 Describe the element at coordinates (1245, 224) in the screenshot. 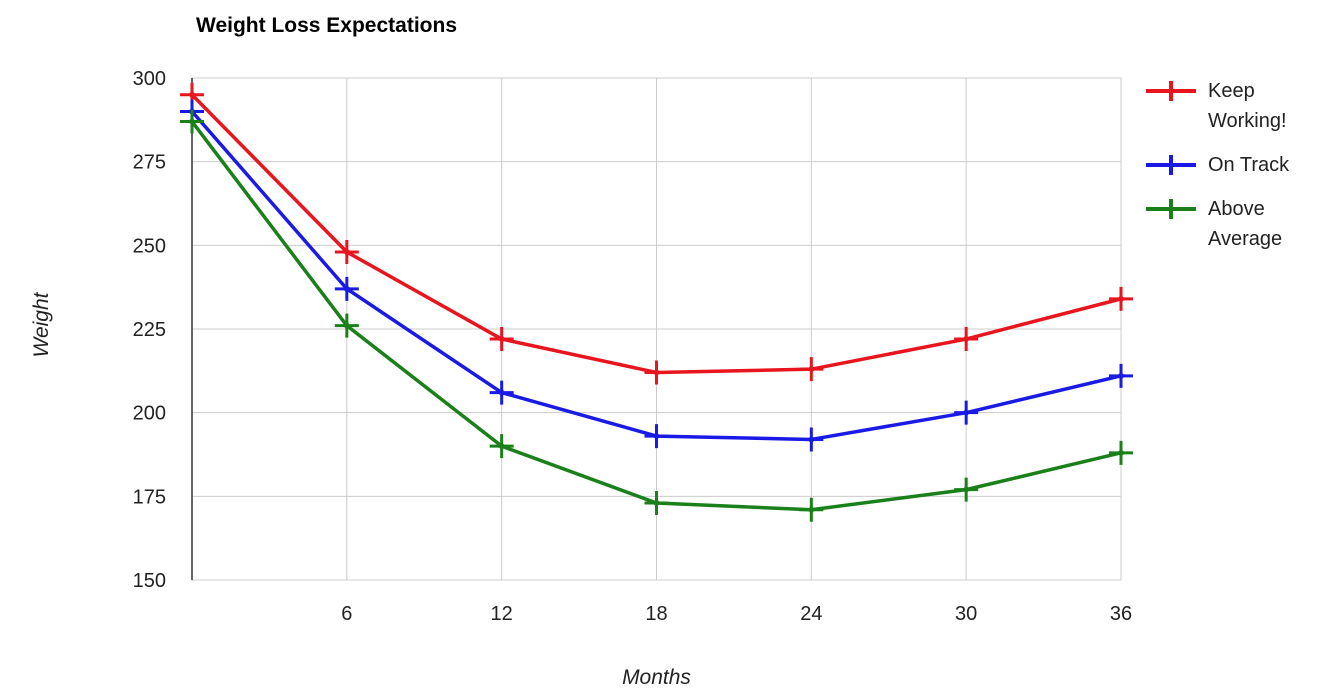

I see `legend-label: Above Average` at that location.